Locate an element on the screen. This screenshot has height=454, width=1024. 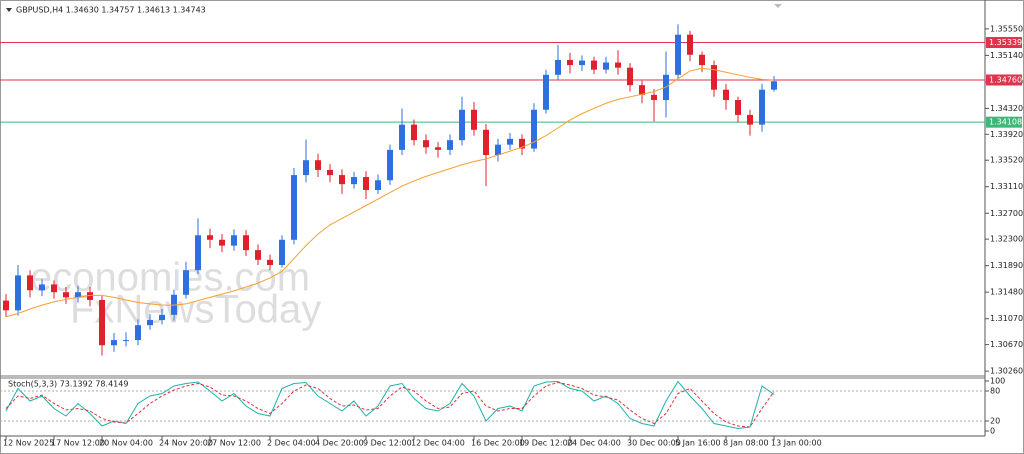
level-label: 1.35339 is located at coordinates (1005, 42).